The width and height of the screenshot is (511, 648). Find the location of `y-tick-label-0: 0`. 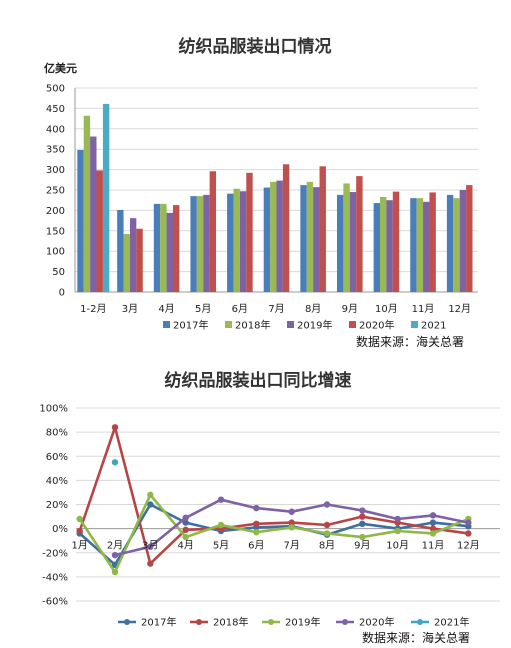

y-tick-label-0: 0 is located at coordinates (62, 293).